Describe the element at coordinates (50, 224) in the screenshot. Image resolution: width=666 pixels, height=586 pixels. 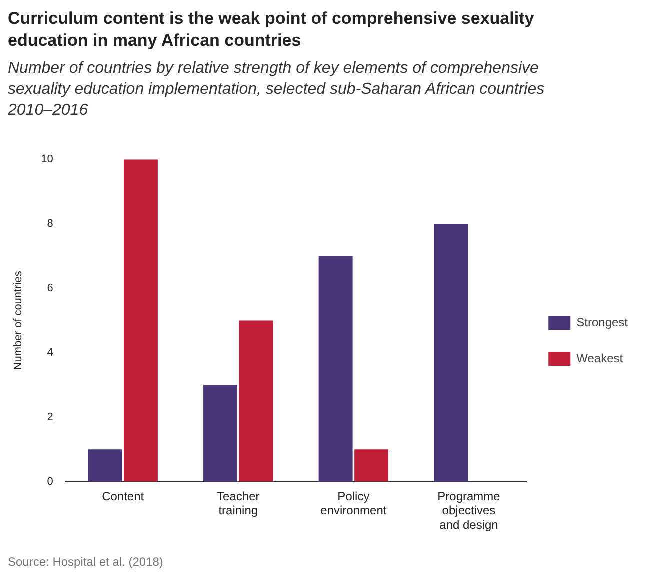
I see `y-tick-label: 8` at that location.